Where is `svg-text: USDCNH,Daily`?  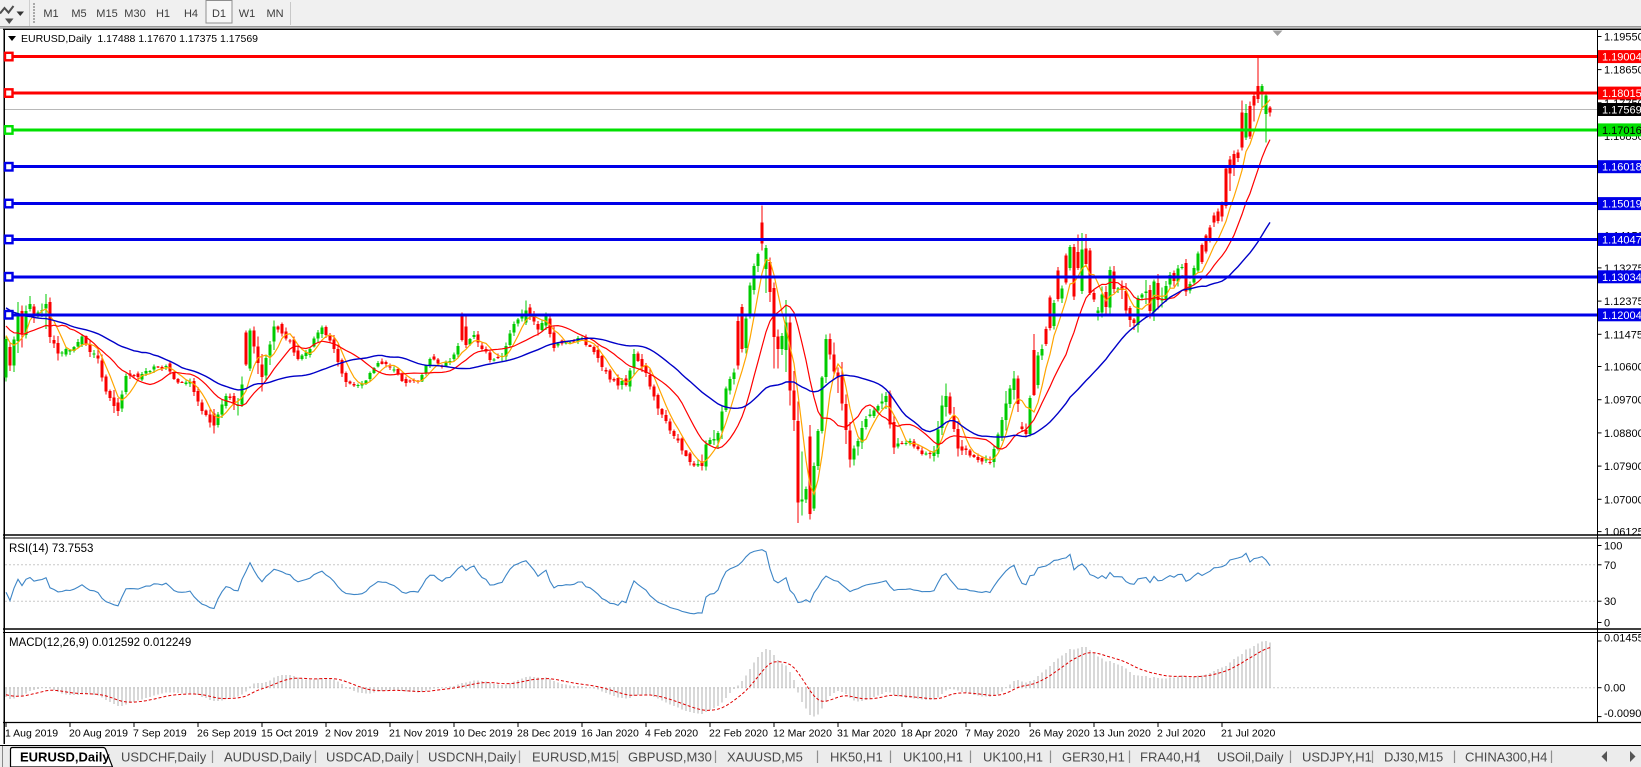 svg-text: USDCNH,Daily is located at coordinates (472, 757).